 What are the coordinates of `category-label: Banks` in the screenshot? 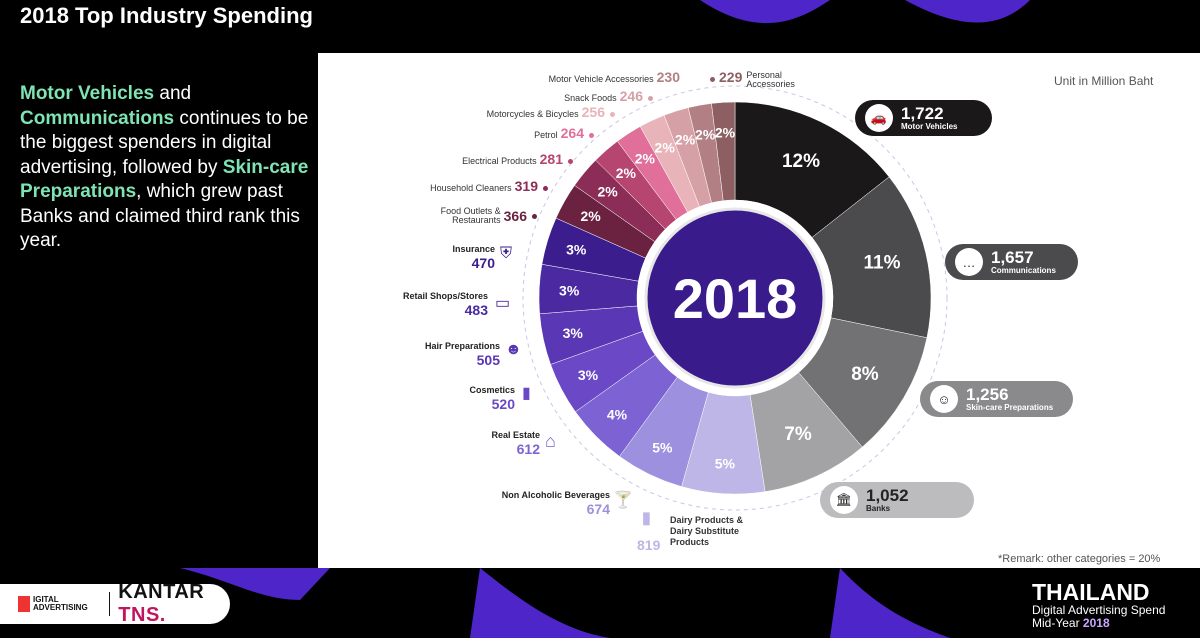 It's located at (878, 508).